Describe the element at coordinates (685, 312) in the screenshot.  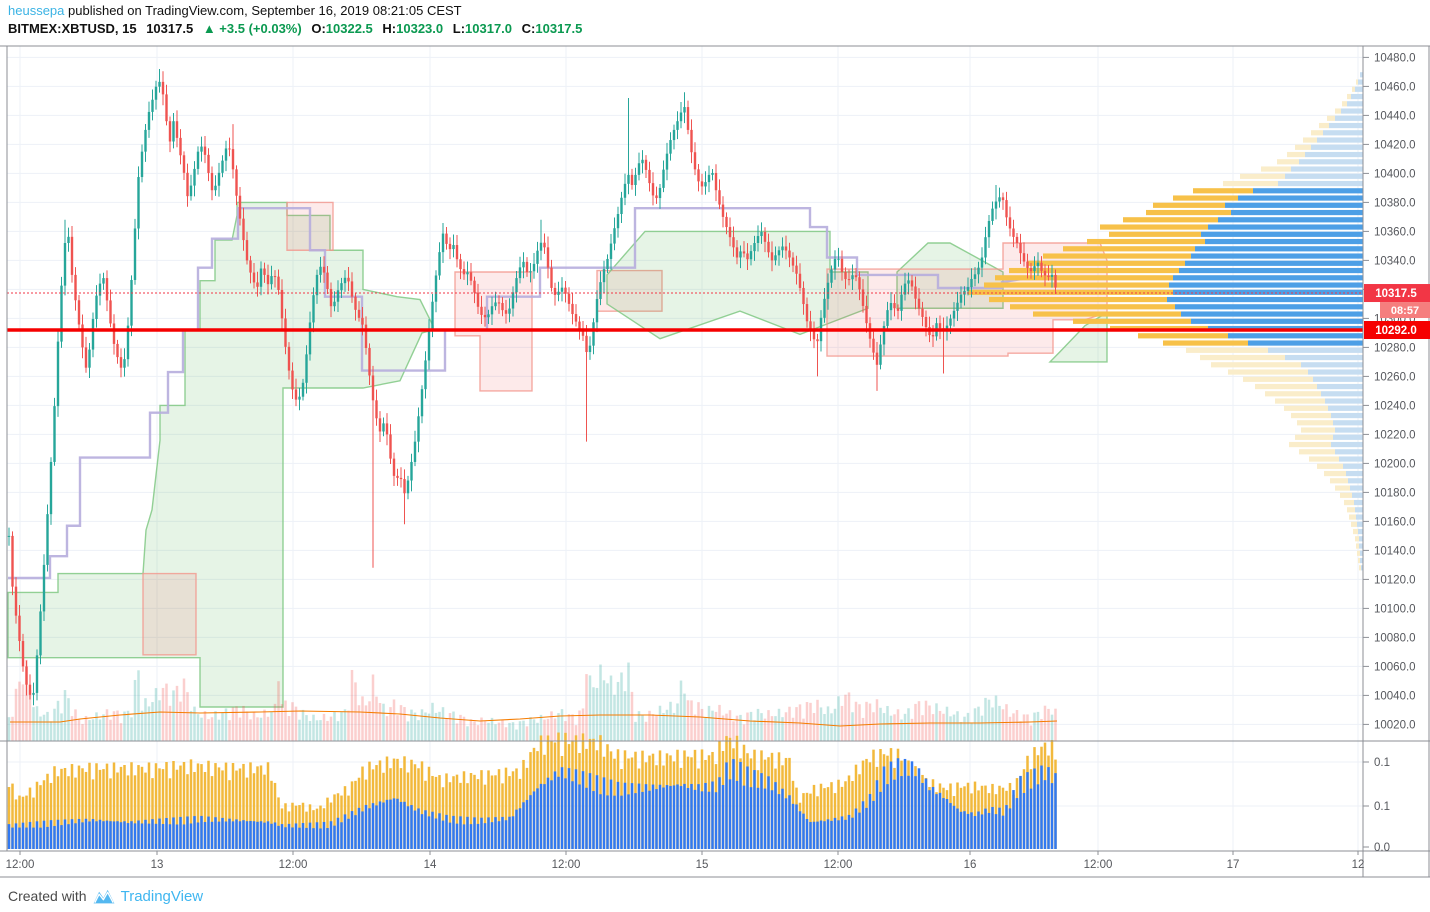
I see `price-lines-layer` at that location.